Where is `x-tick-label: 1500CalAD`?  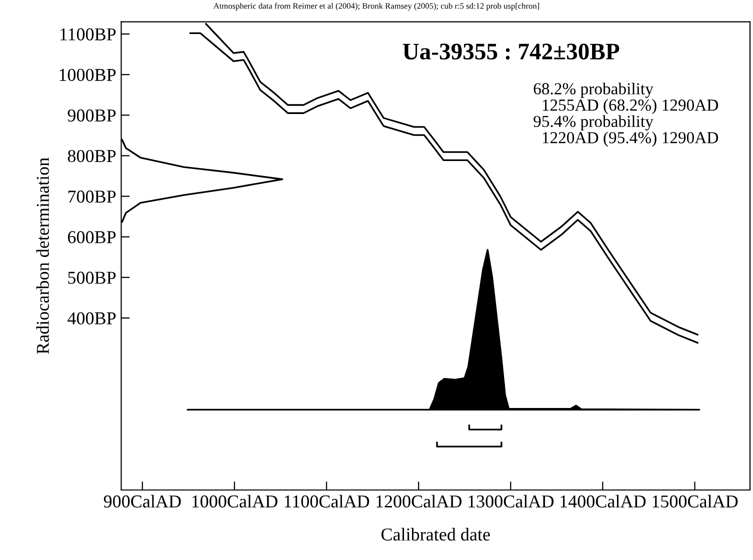 x-tick-label: 1500CalAD is located at coordinates (695, 501).